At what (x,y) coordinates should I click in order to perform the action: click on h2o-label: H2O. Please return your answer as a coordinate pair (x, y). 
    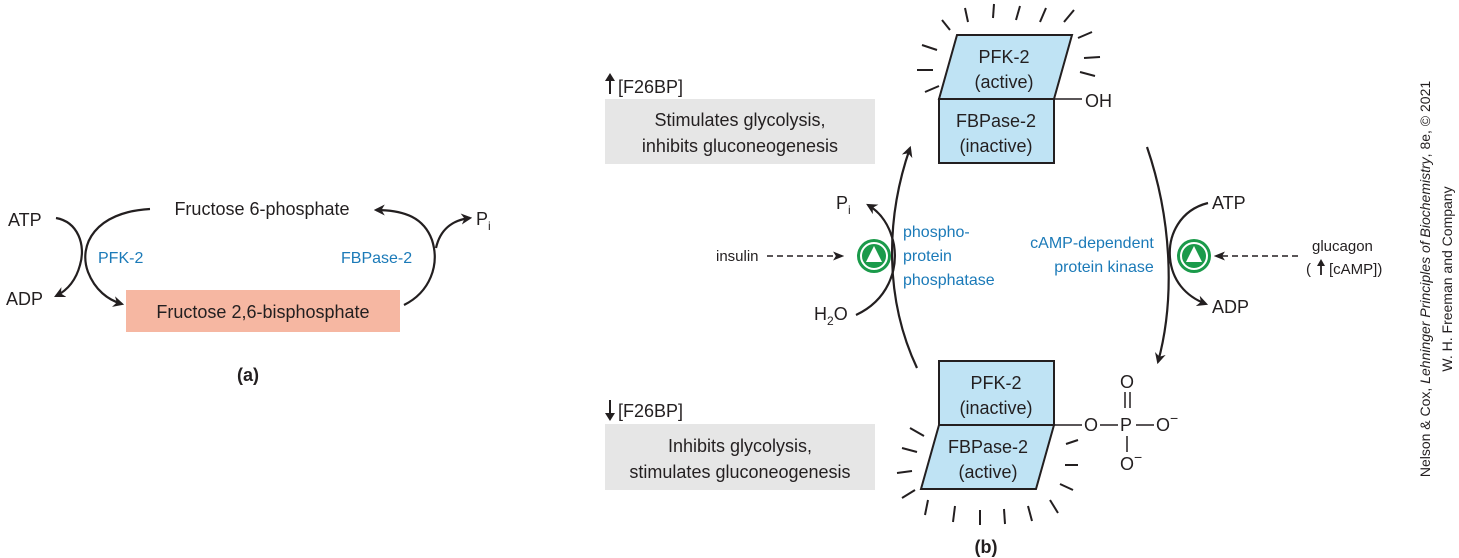
    Looking at the image, I should click on (831, 316).